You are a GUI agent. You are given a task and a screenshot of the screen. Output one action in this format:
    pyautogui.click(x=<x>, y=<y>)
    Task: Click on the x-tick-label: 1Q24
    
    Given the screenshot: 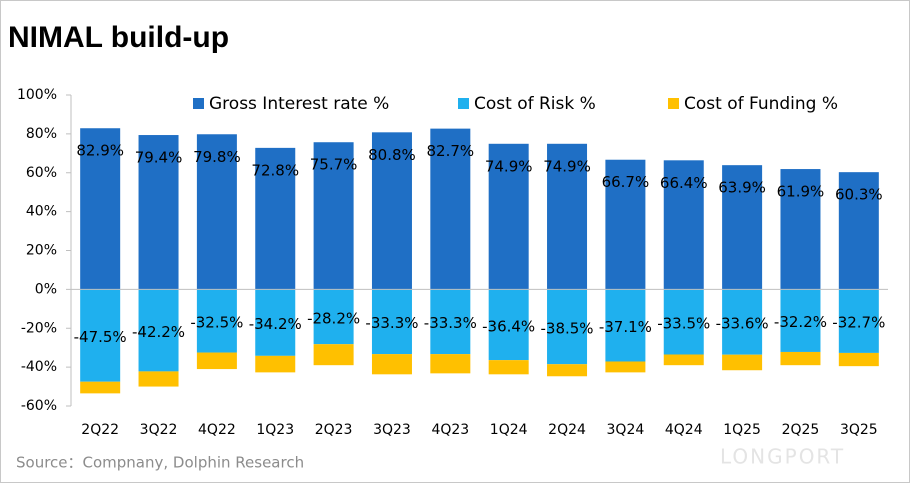 What is the action you would take?
    pyautogui.click(x=509, y=430)
    